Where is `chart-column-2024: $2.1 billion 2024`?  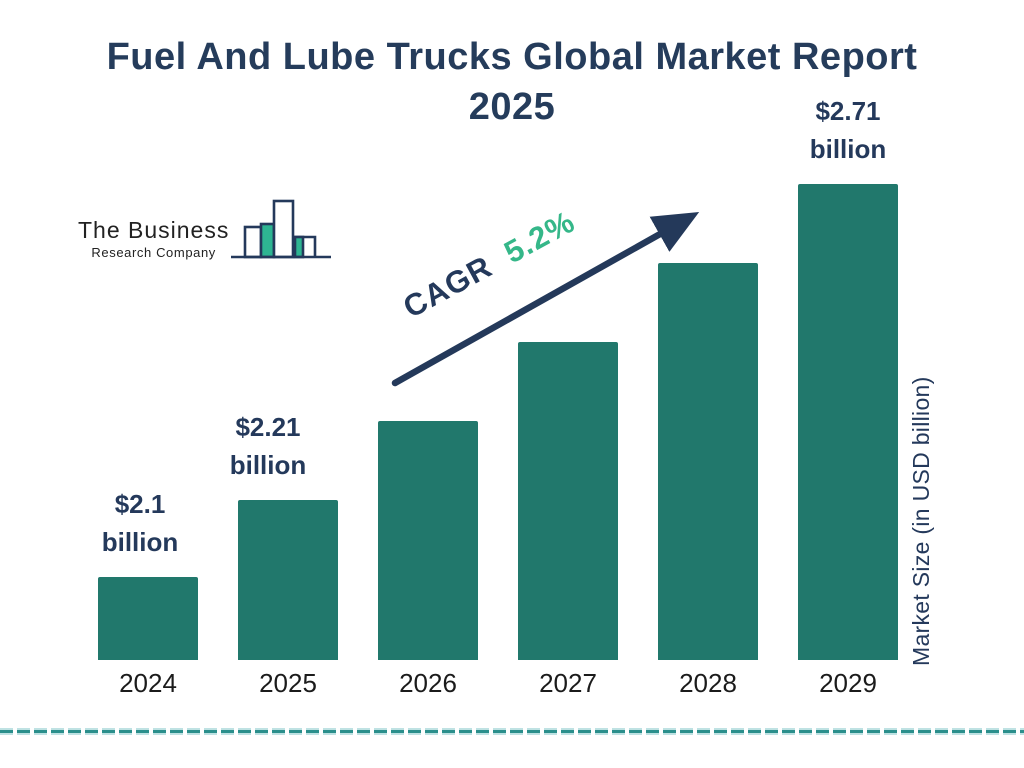 chart-column-2024: $2.1 billion 2024 is located at coordinates (148, 441).